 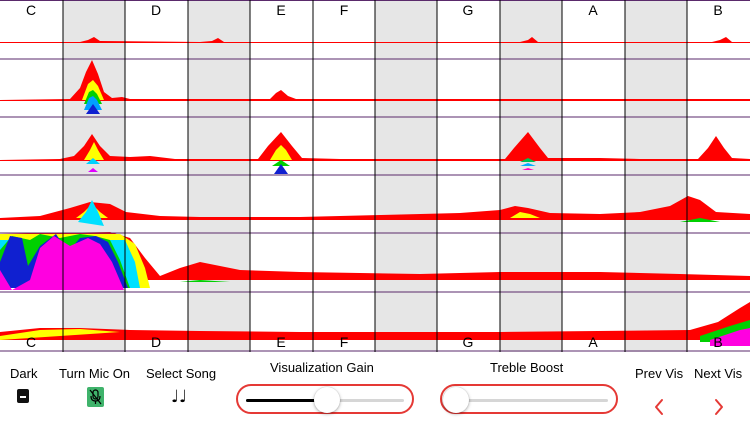 I want to click on gain-label: Visualization Gain, so click(x=322, y=367).